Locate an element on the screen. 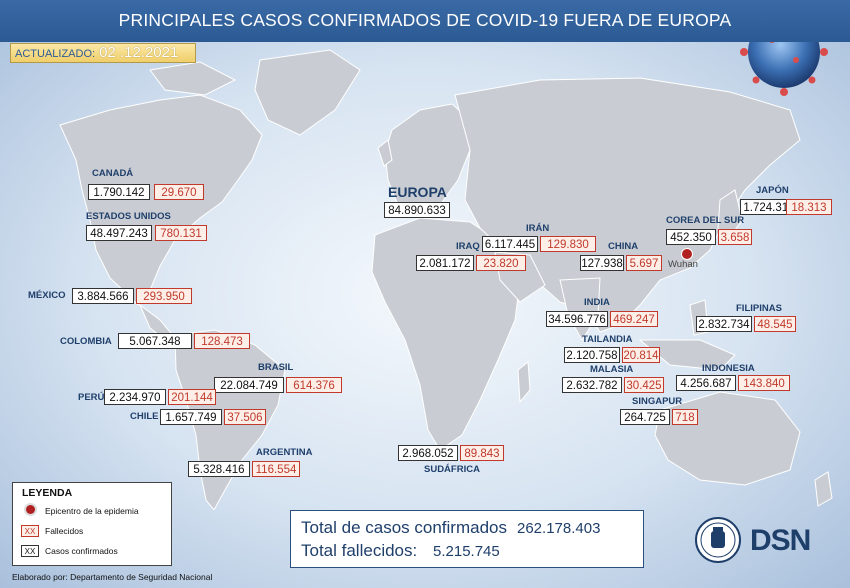 The height and width of the screenshot is (588, 850). deaths-singapur: 718 is located at coordinates (685, 417).